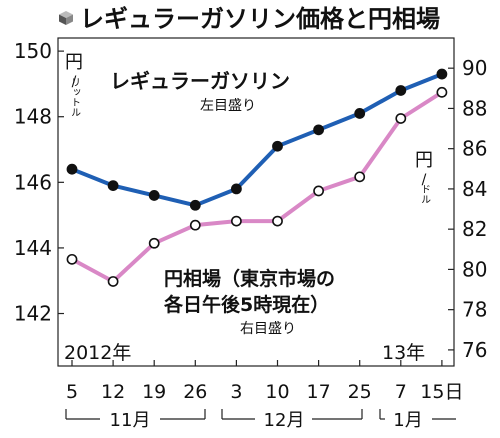  What do you see at coordinates (246, 304) in the screenshot?
I see `yen-rate-series-label-line2: 各日午後5時現在）` at bounding box center [246, 304].